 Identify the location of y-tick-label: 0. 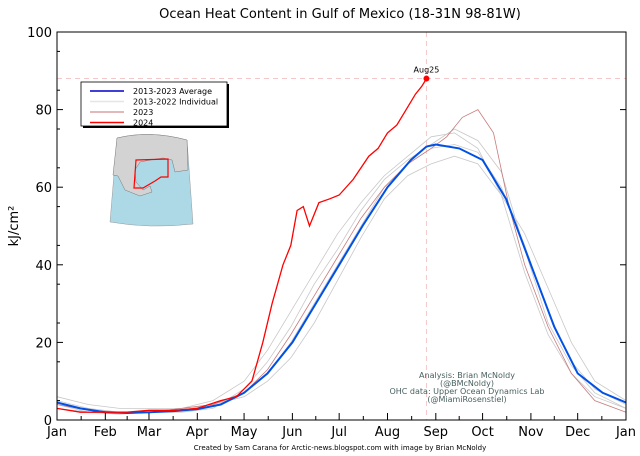
(48, 421).